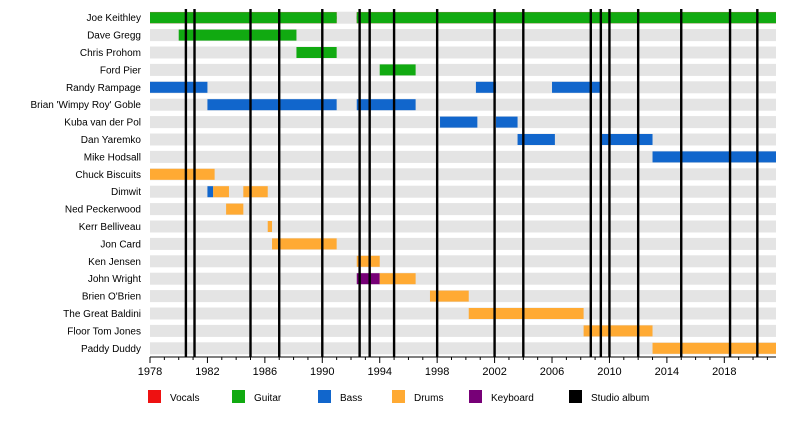 The image size is (800, 422). What do you see at coordinates (126, 192) in the screenshot?
I see `member-name-label: Dimwit` at bounding box center [126, 192].